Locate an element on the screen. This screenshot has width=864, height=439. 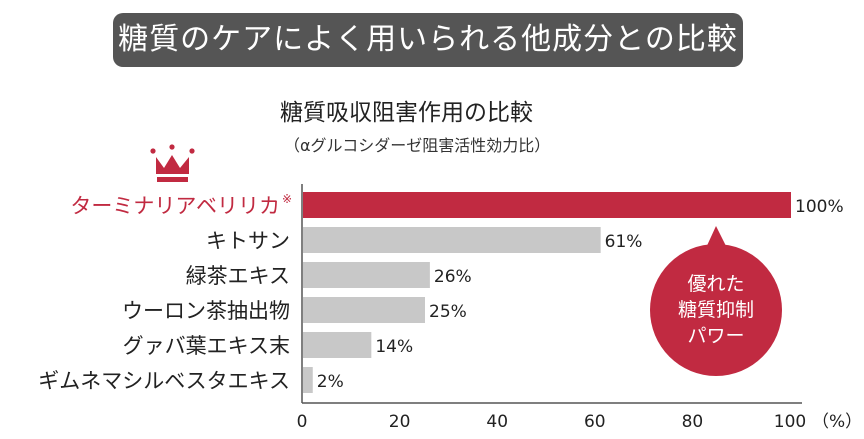
x-tick-label: 20 is located at coordinates (400, 422).